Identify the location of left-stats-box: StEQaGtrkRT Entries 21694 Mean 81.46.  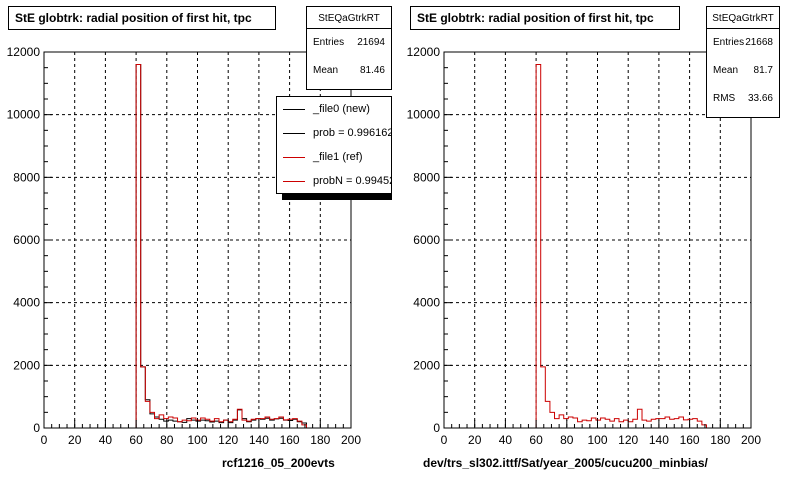
(349, 48).